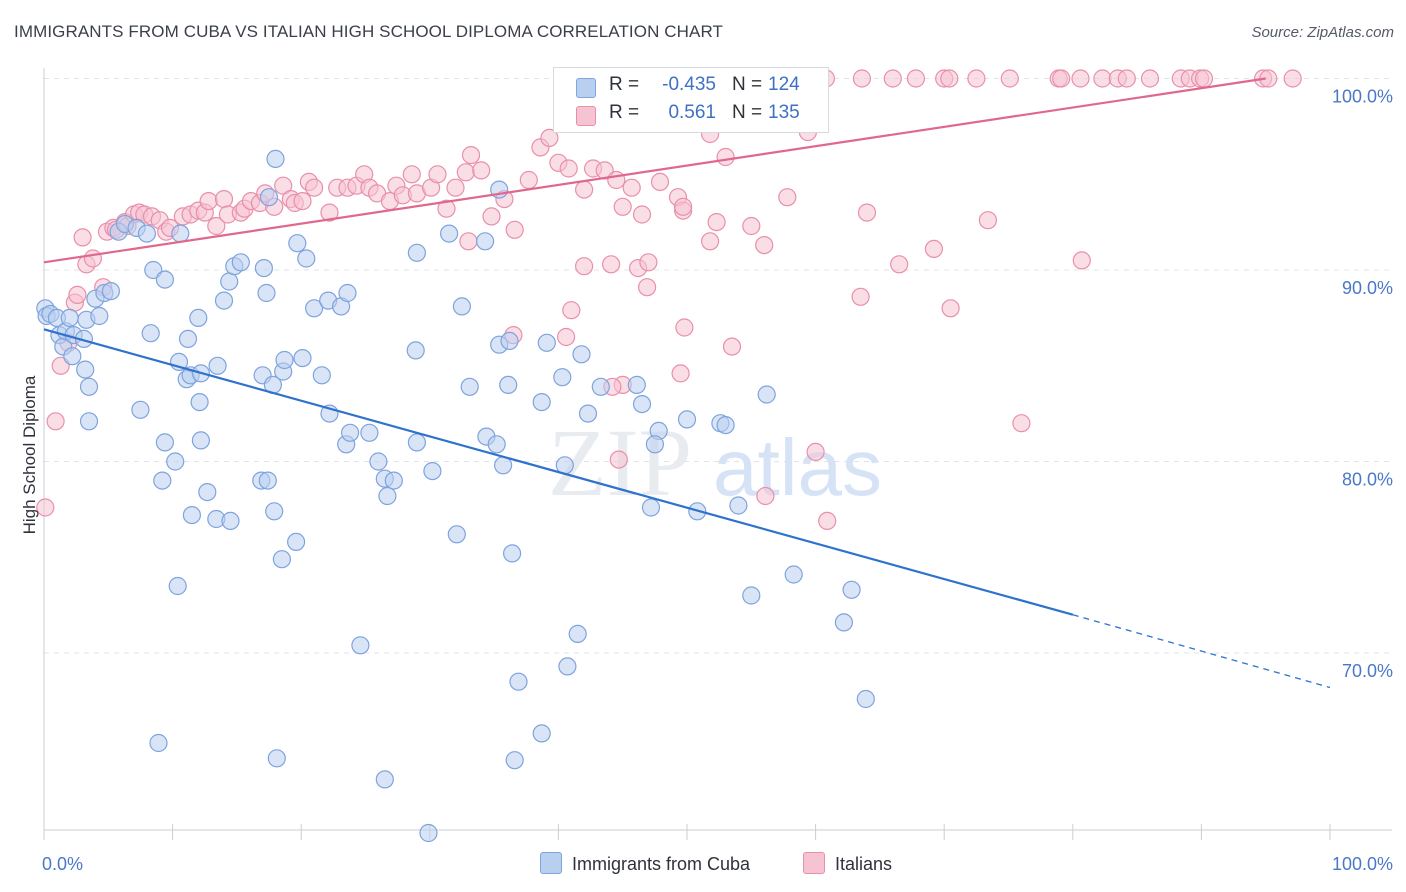  What do you see at coordinates (624, 84) in the screenshot?
I see `legend-r-label: R =` at bounding box center [624, 84].